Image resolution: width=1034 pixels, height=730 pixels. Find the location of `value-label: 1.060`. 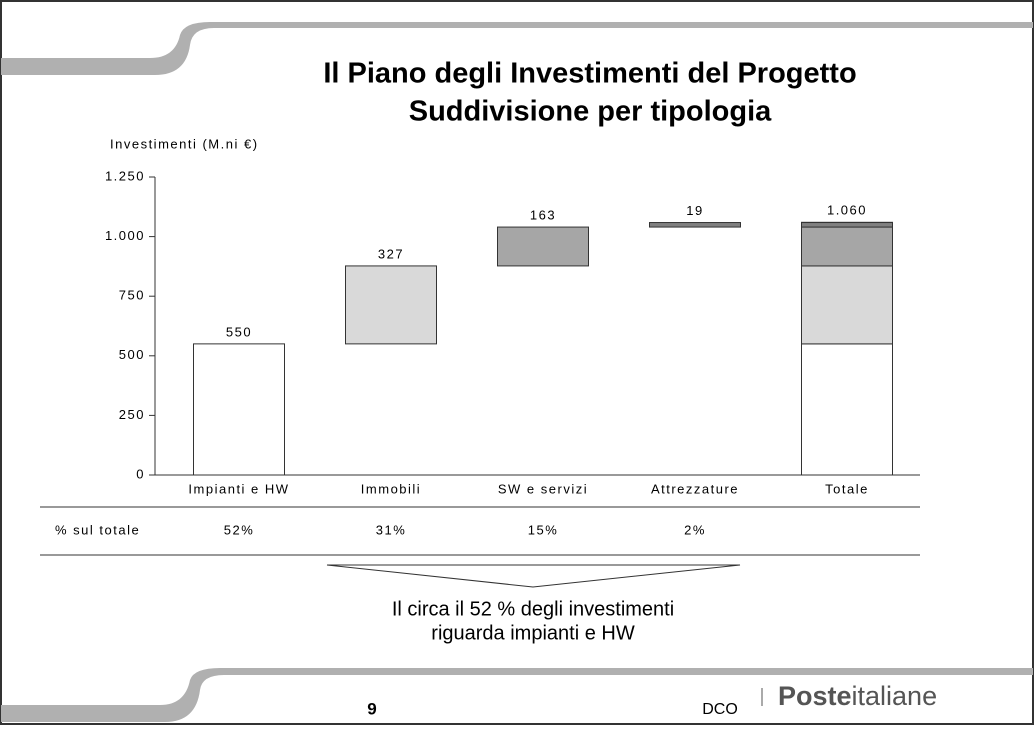

value-label: 1.060 is located at coordinates (847, 210).